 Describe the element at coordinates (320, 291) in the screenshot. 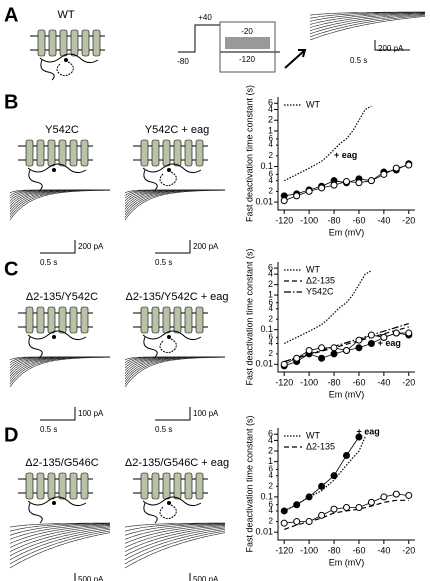

I see `legend-label: Y542C` at that location.